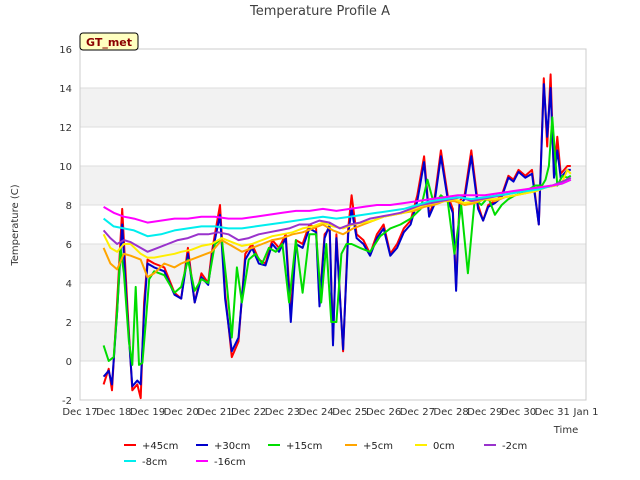 The width and height of the screenshot is (640, 480). Describe the element at coordinates (450, 412) in the screenshot. I see `x-tick-label: Dec 28` at that location.